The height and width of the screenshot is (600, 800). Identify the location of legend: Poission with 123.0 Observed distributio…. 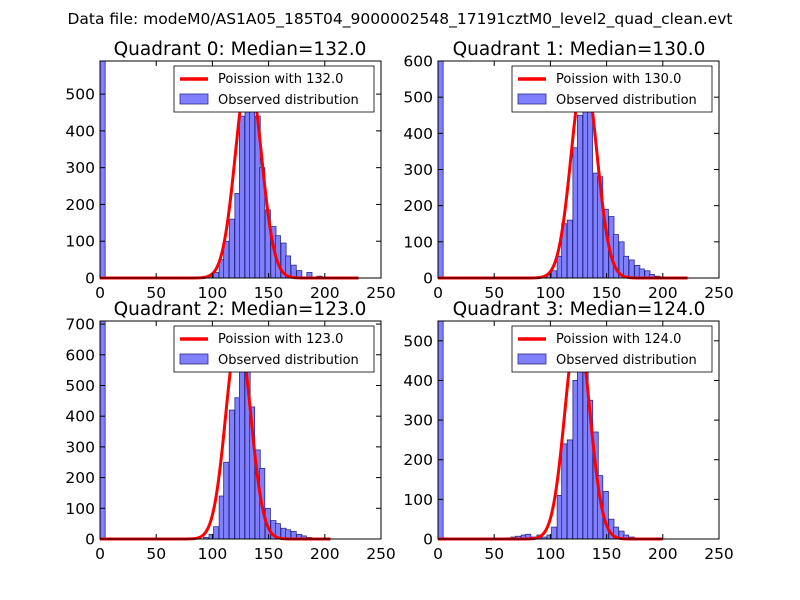
(274, 349).